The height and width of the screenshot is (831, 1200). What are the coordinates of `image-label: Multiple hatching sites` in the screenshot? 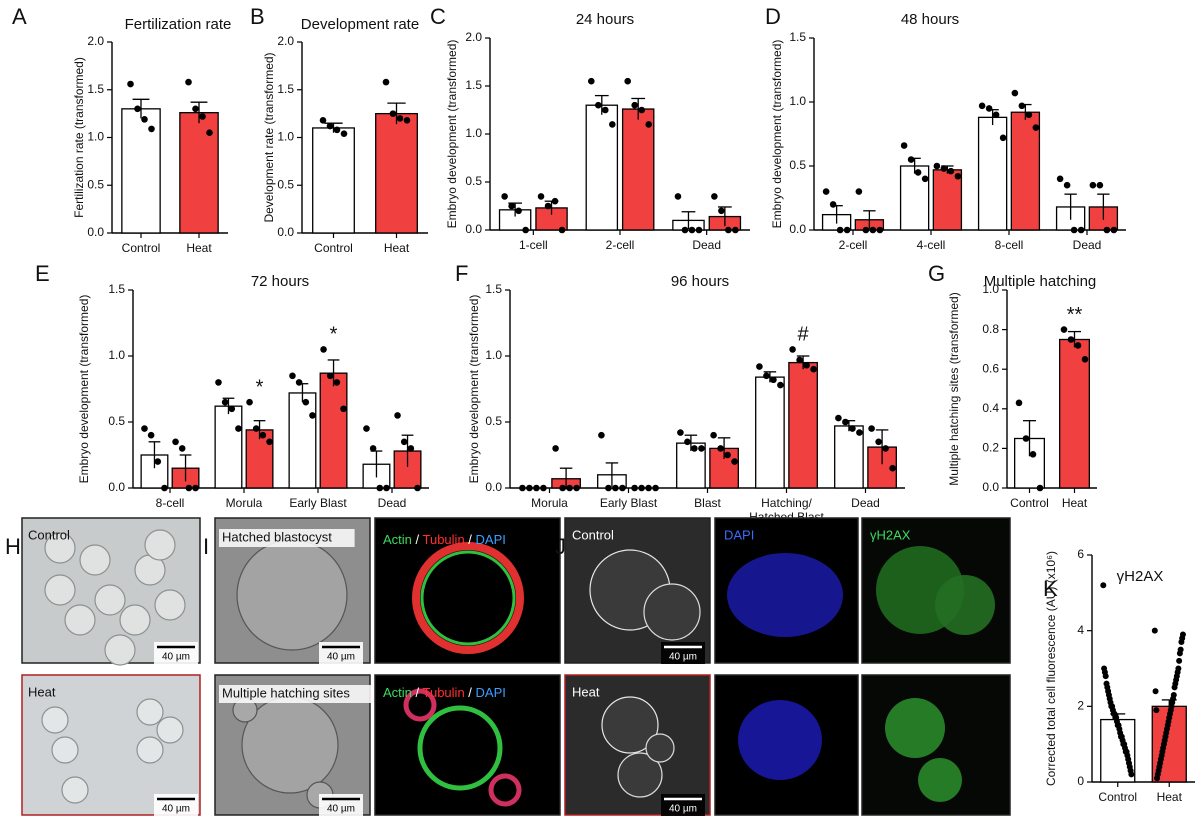 It's located at (286, 692).